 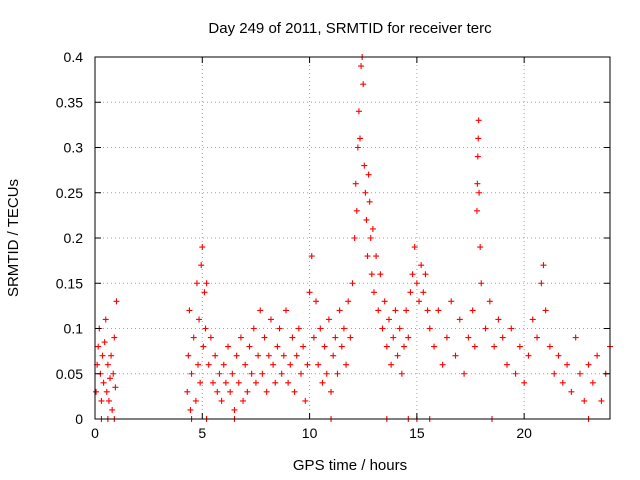 What do you see at coordinates (74, 329) in the screenshot?
I see `y-tick-label: 0.1` at bounding box center [74, 329].